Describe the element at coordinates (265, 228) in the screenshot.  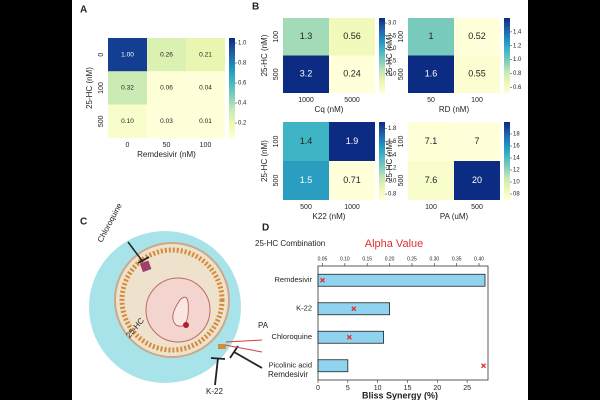
I see `panel-label: D` at that location.